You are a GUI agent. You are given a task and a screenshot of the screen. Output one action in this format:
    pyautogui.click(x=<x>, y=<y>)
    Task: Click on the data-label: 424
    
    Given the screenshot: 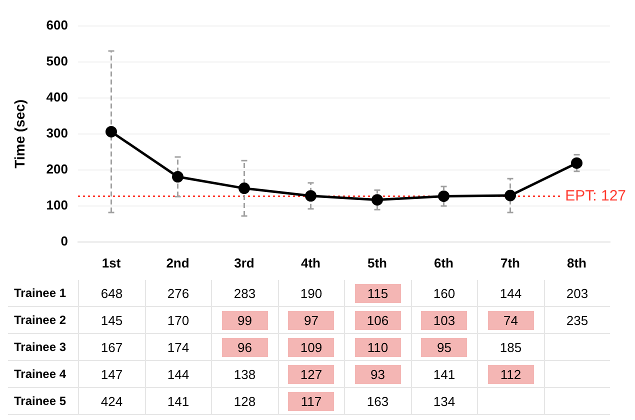 What is the action you would take?
    pyautogui.click(x=112, y=401)
    